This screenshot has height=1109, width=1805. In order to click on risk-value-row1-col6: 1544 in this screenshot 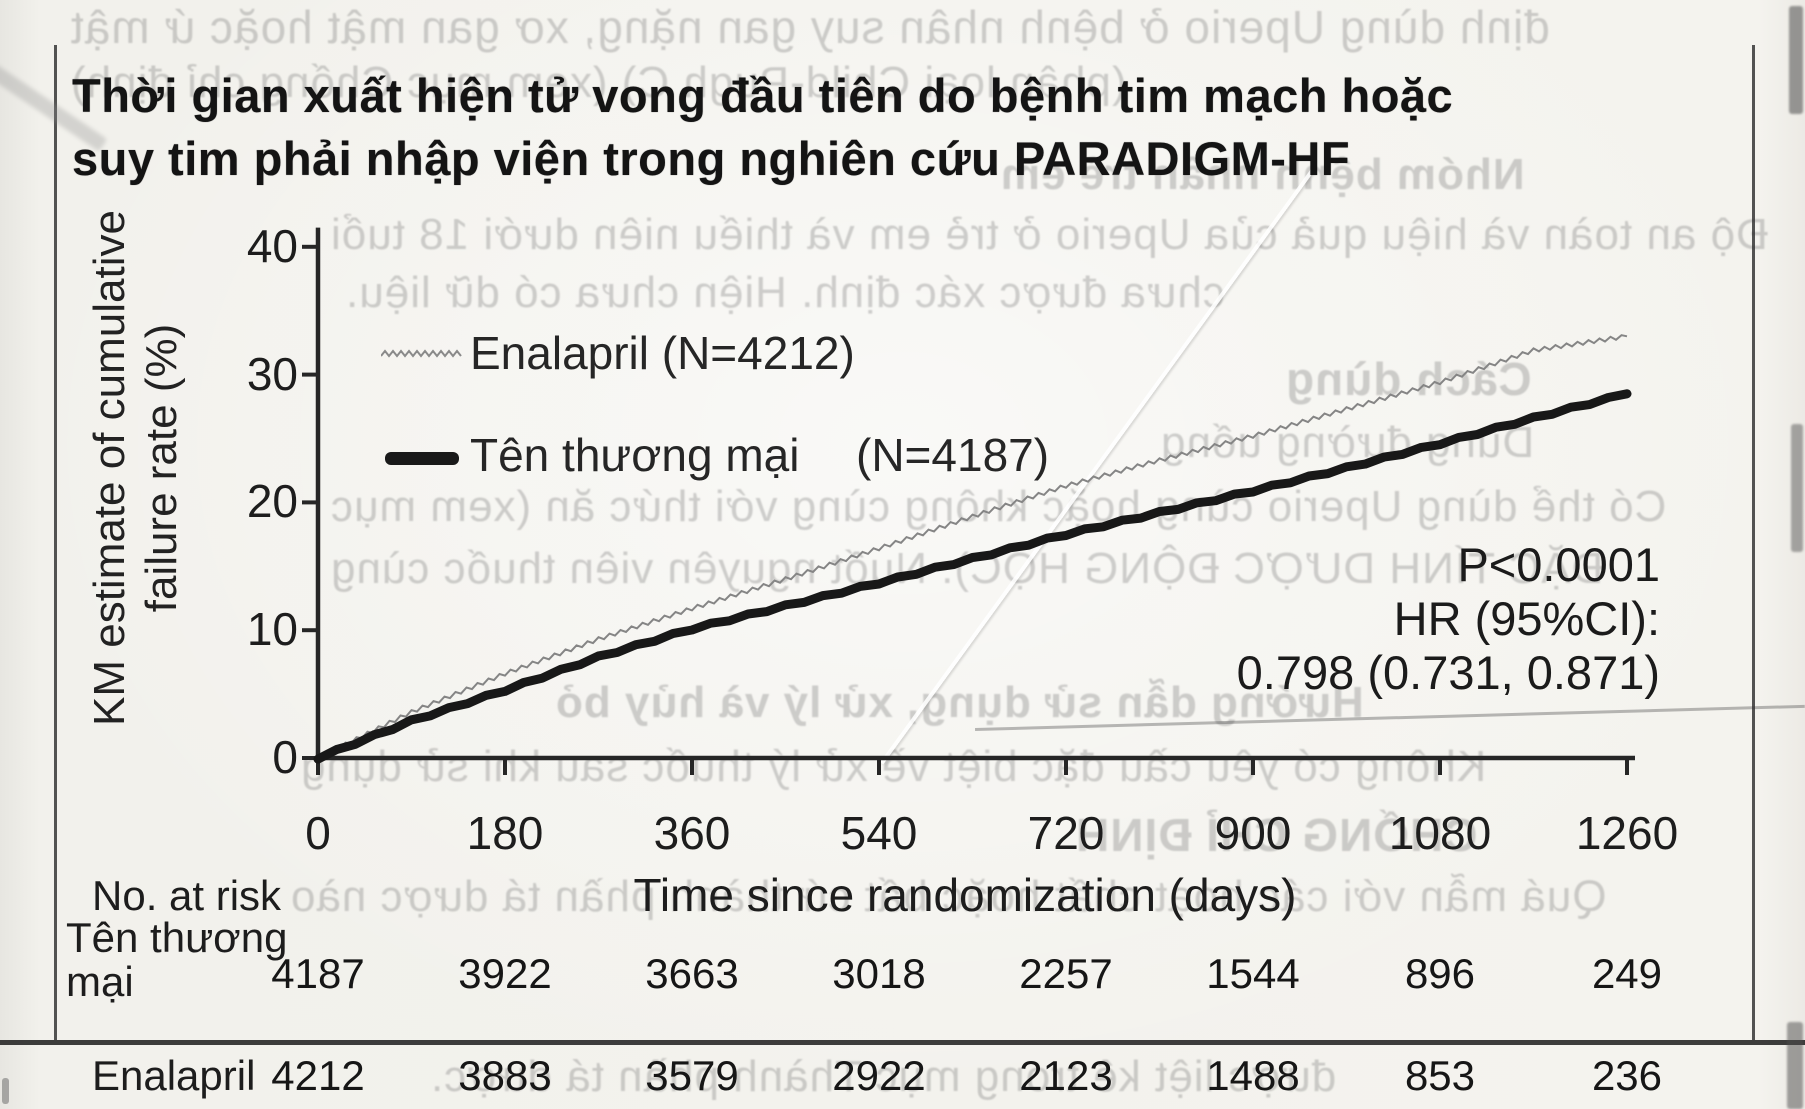, I will do `click(1253, 973)`.